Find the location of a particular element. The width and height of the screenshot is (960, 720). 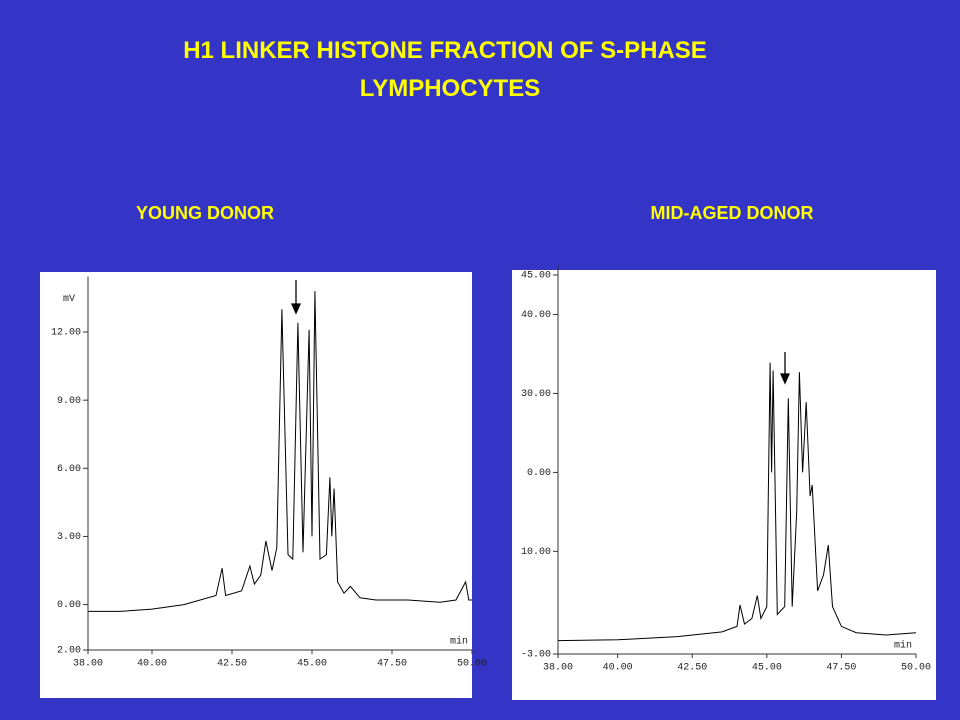

y-axis-label: mV is located at coordinates (69, 299).